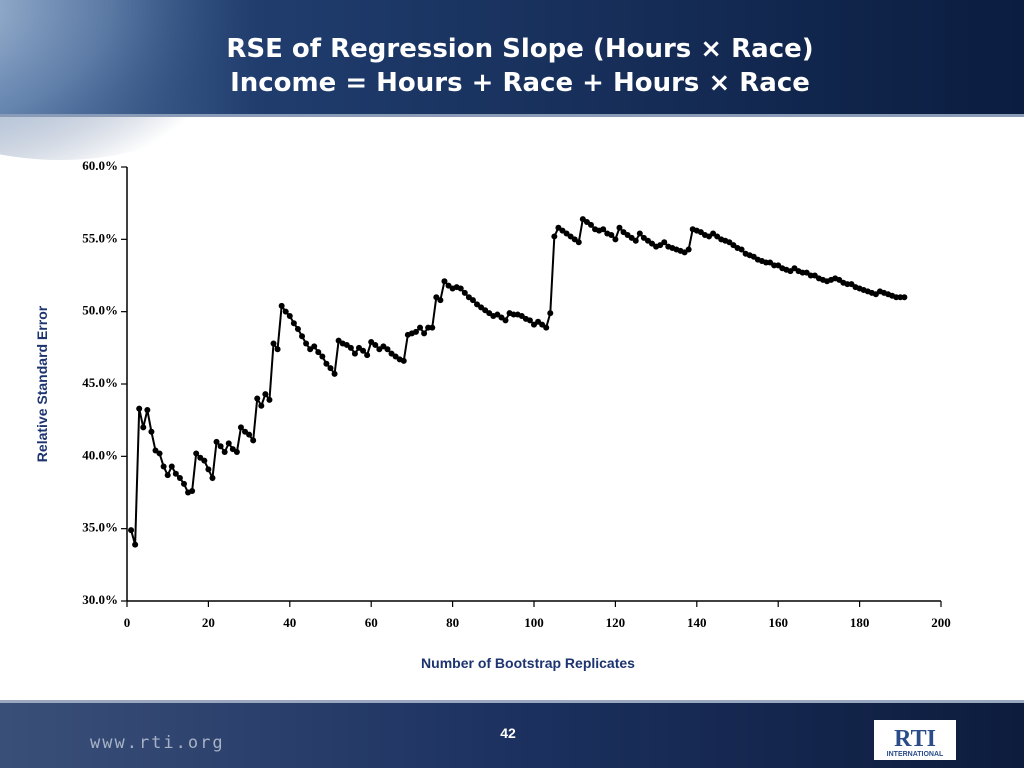  I want to click on y-tick-label: 50.0%, so click(100, 310).